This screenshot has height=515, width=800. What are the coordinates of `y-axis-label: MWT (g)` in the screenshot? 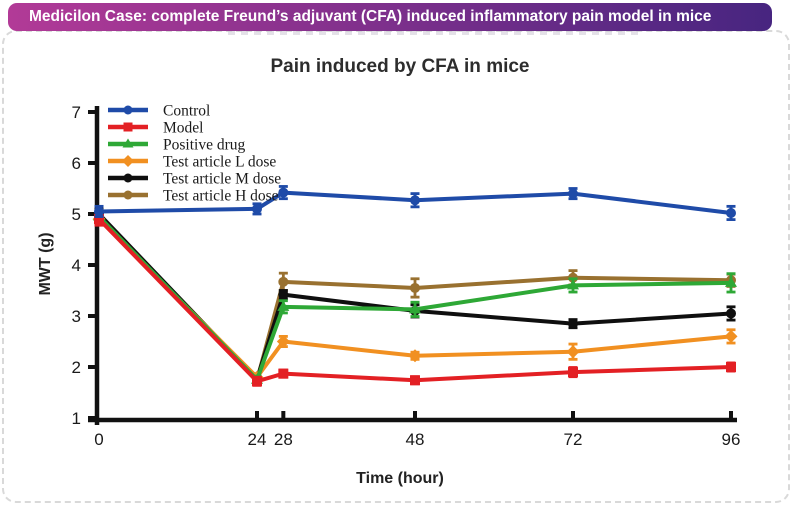 It's located at (45, 264).